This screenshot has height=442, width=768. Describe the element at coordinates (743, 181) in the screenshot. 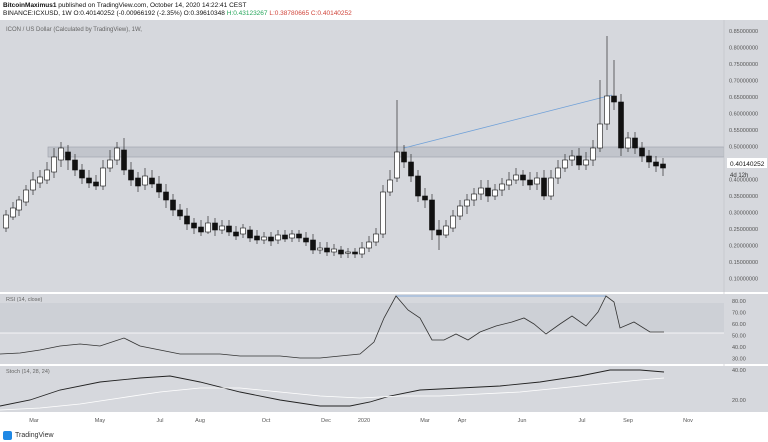

I see `price-tick-label: 0.40000000` at that location.